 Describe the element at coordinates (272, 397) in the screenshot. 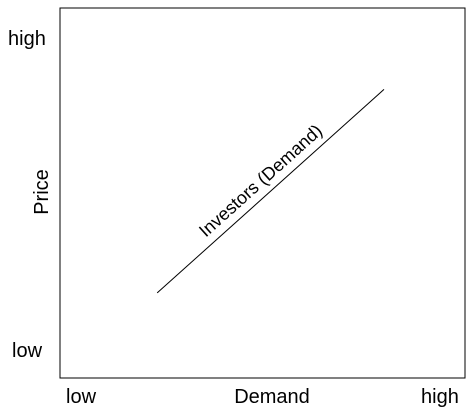

I see `x-axis-label: Demand` at that location.